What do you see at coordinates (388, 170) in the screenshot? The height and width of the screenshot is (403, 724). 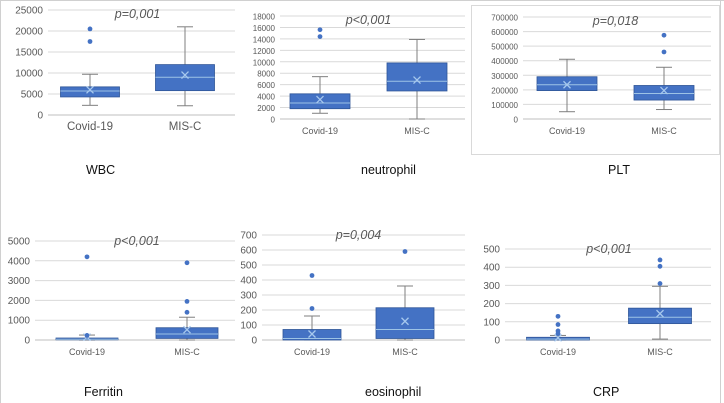 I see `neutrophil-caption: neutrophil` at bounding box center [388, 170].